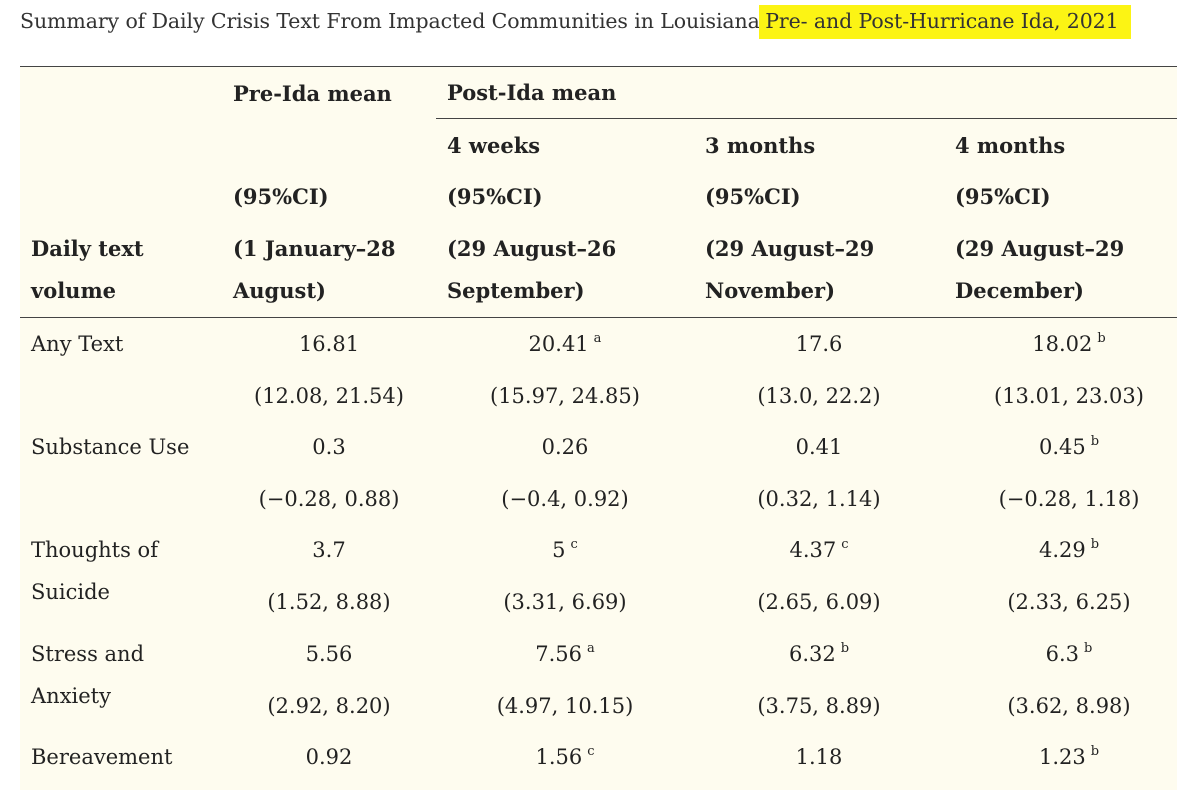  Describe the element at coordinates (532, 248) in the screenshot. I see `header-post-4weeks-period-line1: (29 August–26` at that location.